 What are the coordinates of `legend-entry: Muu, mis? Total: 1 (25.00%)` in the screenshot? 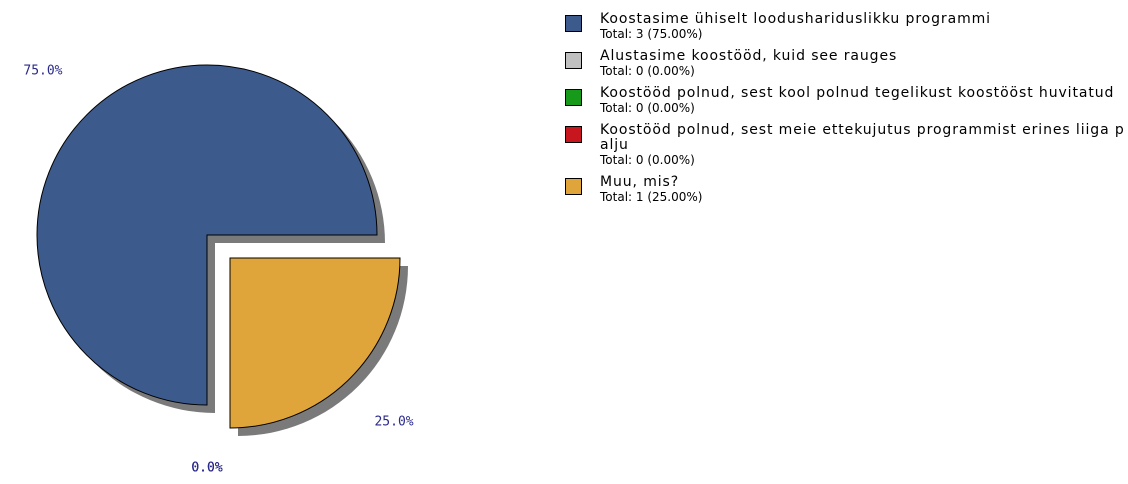 It's located at (845, 189).